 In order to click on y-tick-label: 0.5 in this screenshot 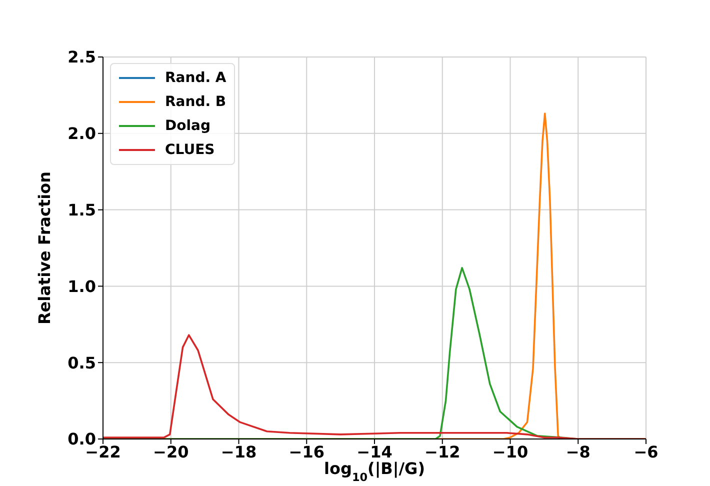, I will do `click(82, 362)`.